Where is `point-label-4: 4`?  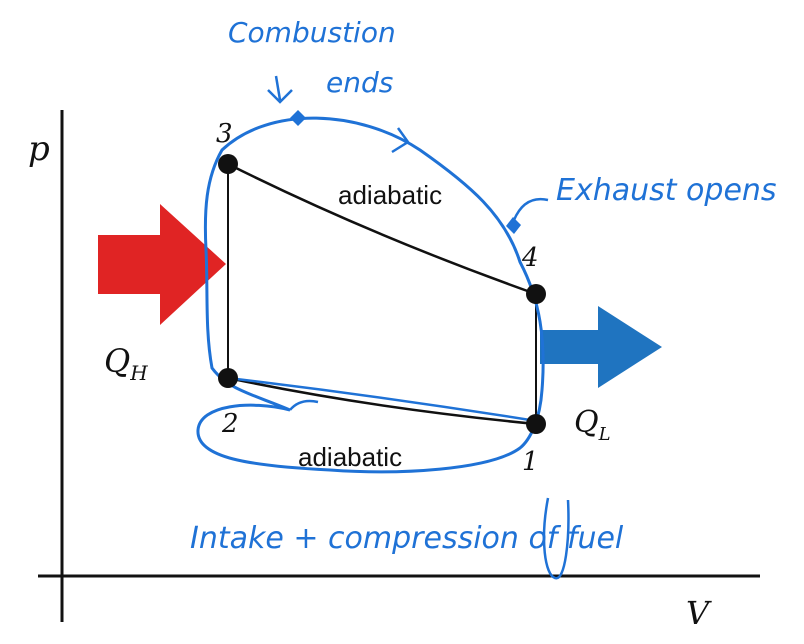
point-label-4: 4 is located at coordinates (530, 258).